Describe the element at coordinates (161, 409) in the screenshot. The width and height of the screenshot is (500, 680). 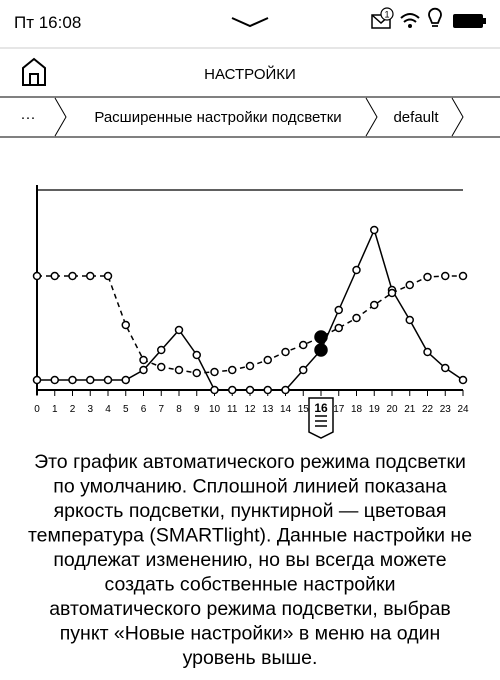
I see `x-tick-label: 7` at that location.